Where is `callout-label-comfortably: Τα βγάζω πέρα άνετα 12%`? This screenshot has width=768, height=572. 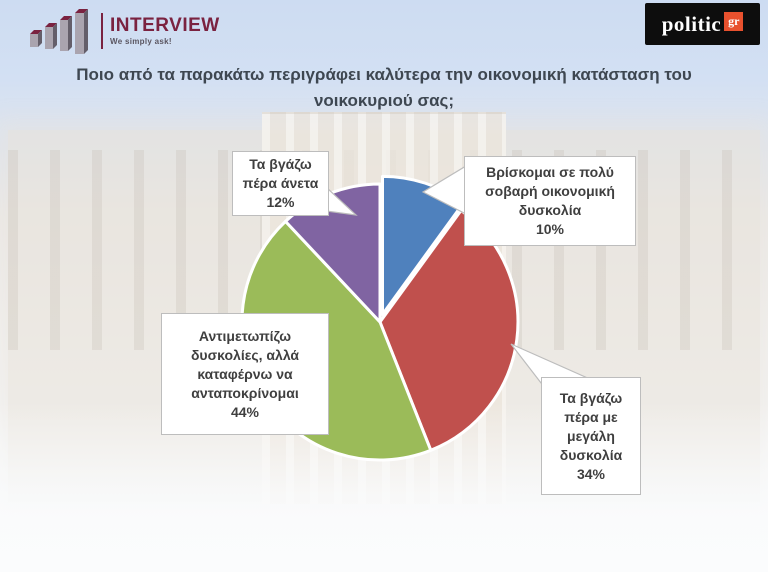
callout-label-comfortably: Τα βγάζω πέρα άνετα 12% is located at coordinates (280, 183).